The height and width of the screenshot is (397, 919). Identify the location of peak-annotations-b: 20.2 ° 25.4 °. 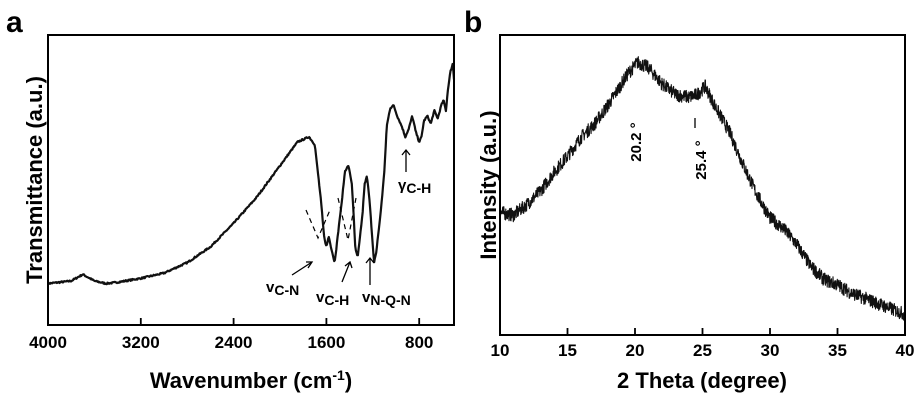
(669, 149).